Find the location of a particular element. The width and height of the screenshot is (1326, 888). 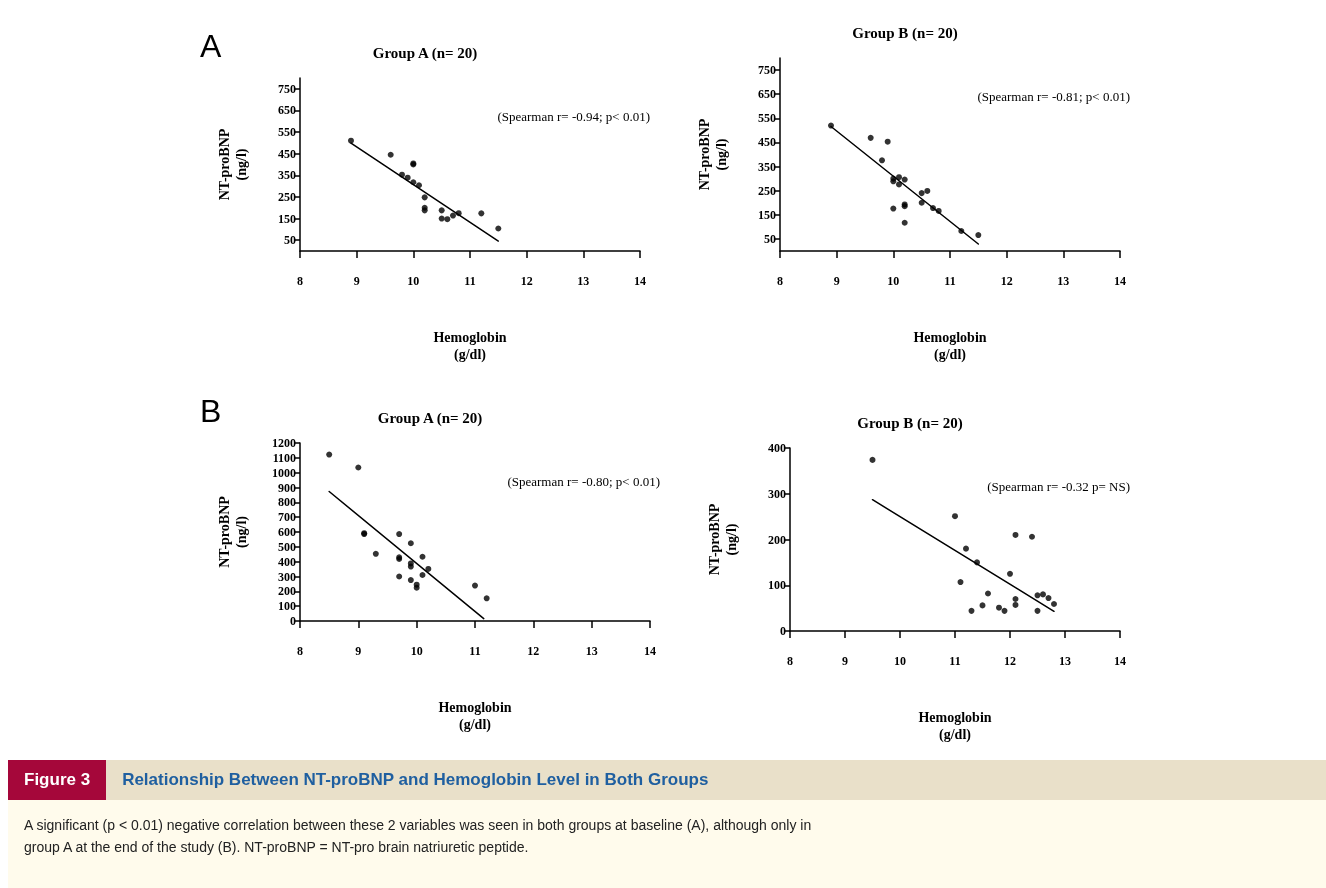

annotation: (Spearman r= -0.32 p= NS) is located at coordinates (1059, 486).